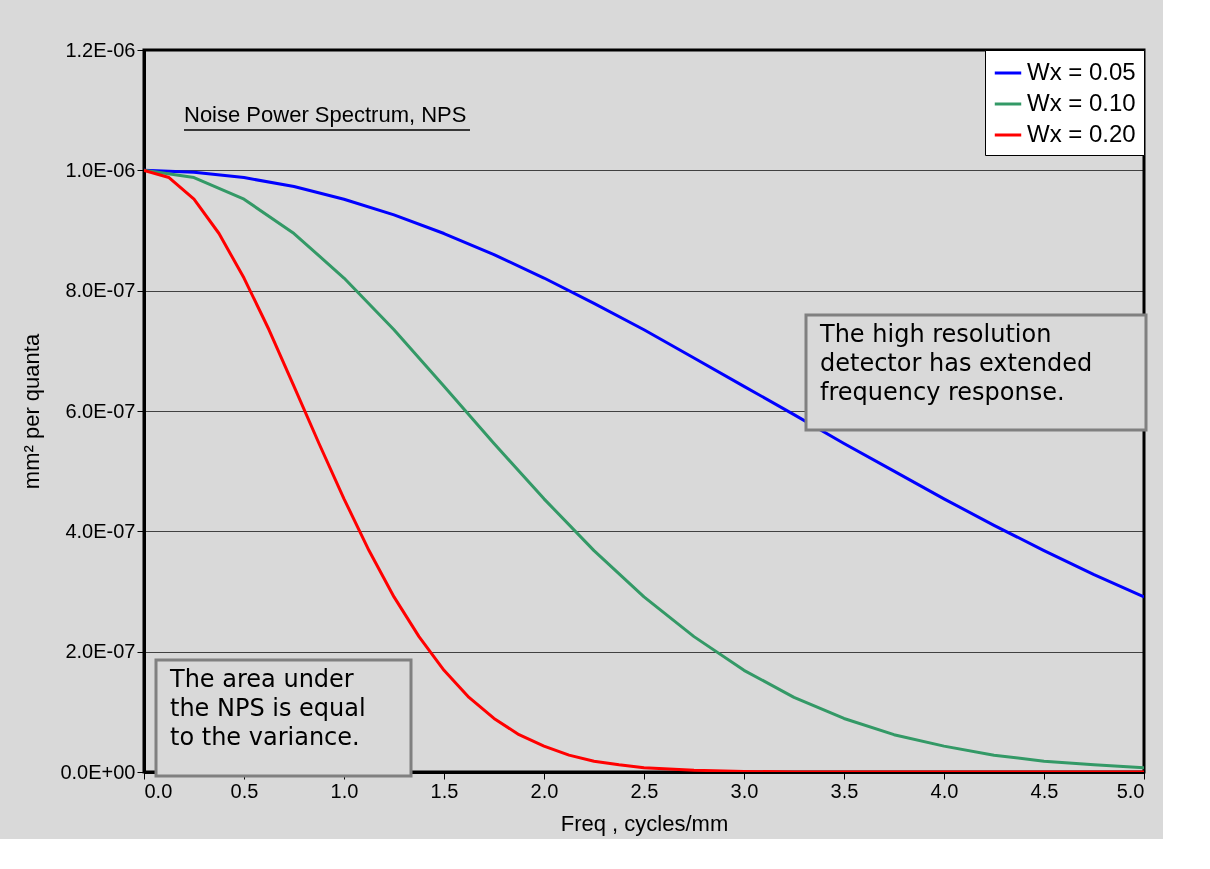  What do you see at coordinates (1130, 790) in the screenshot?
I see `x-tick-label: 5.0` at bounding box center [1130, 790].